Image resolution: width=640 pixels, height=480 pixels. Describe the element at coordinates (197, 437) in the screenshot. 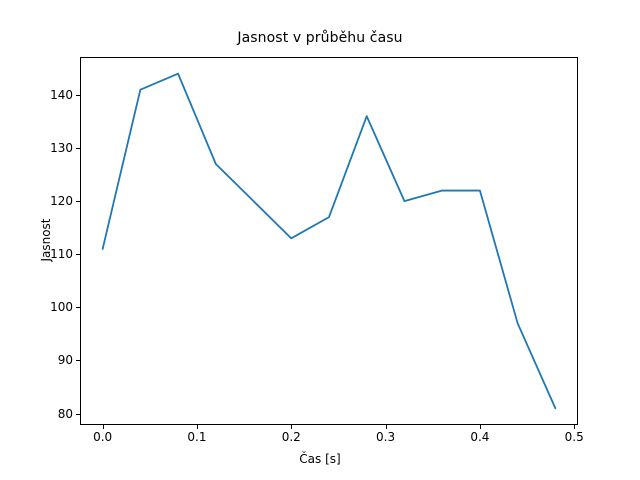

I see `x-tick-label: 0.1` at that location.